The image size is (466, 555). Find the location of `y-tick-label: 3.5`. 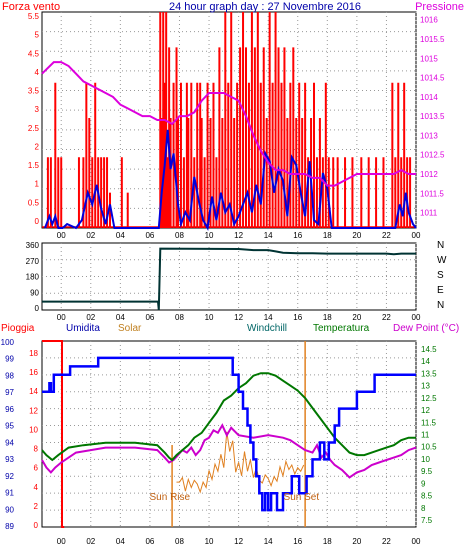

y-tick-label: 3.5 is located at coordinates (34, 91).